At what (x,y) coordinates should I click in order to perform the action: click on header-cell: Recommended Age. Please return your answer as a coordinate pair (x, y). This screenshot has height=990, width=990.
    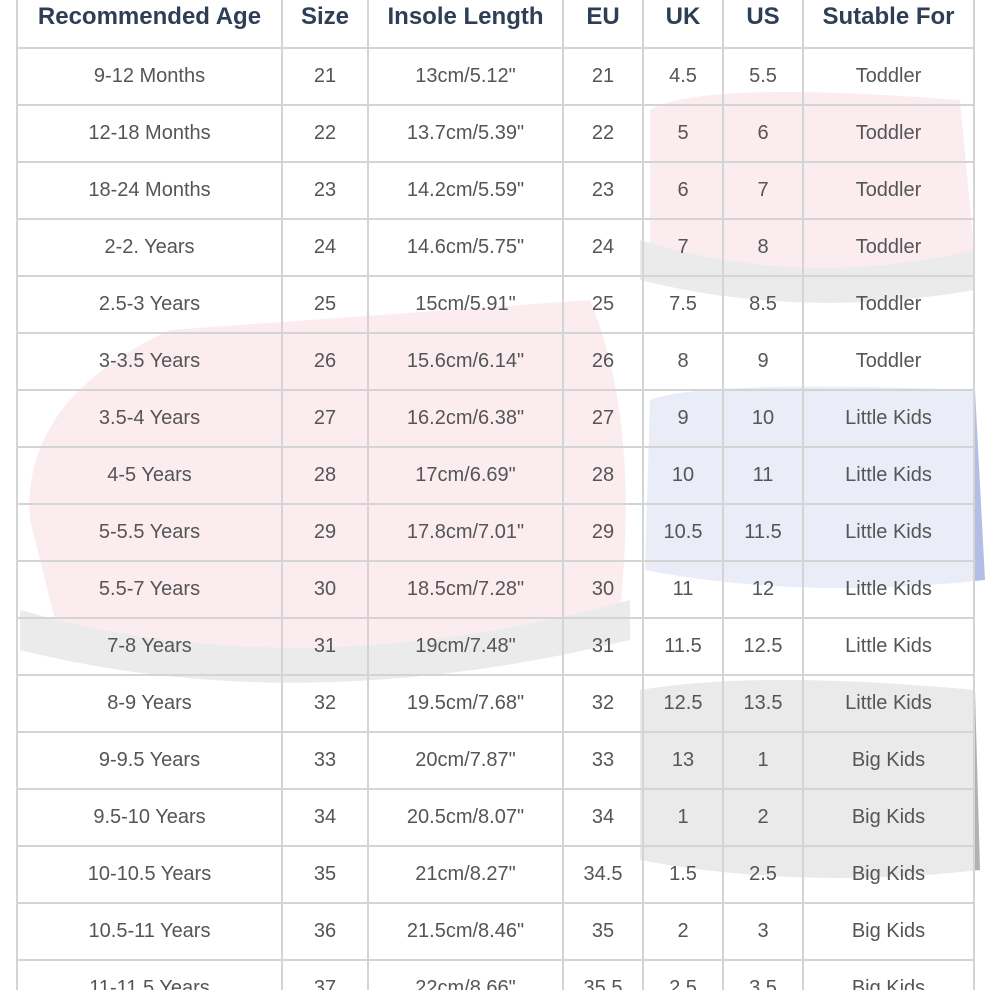
    Looking at the image, I should click on (149, 24).